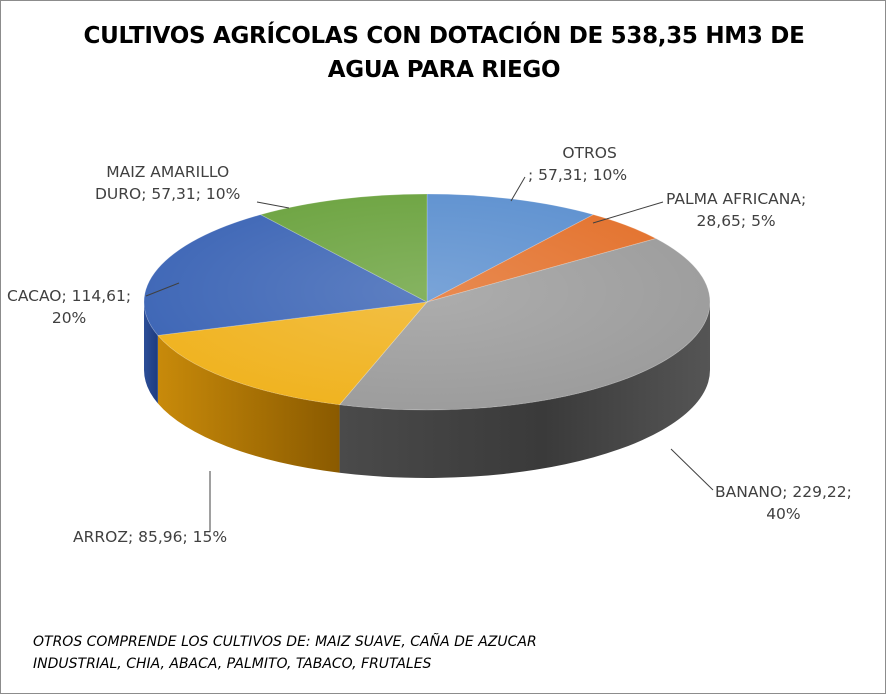  Describe the element at coordinates (577, 164) in the screenshot. I see `data-label-otros: OTROS ; 57,31; 10%` at that location.